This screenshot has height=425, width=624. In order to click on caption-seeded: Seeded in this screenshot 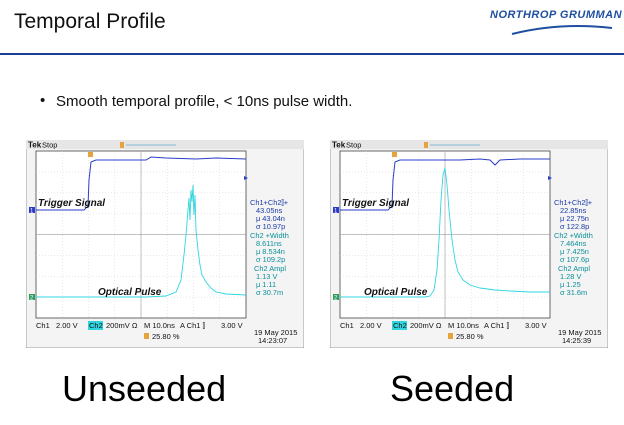, I will do `click(452, 388)`.